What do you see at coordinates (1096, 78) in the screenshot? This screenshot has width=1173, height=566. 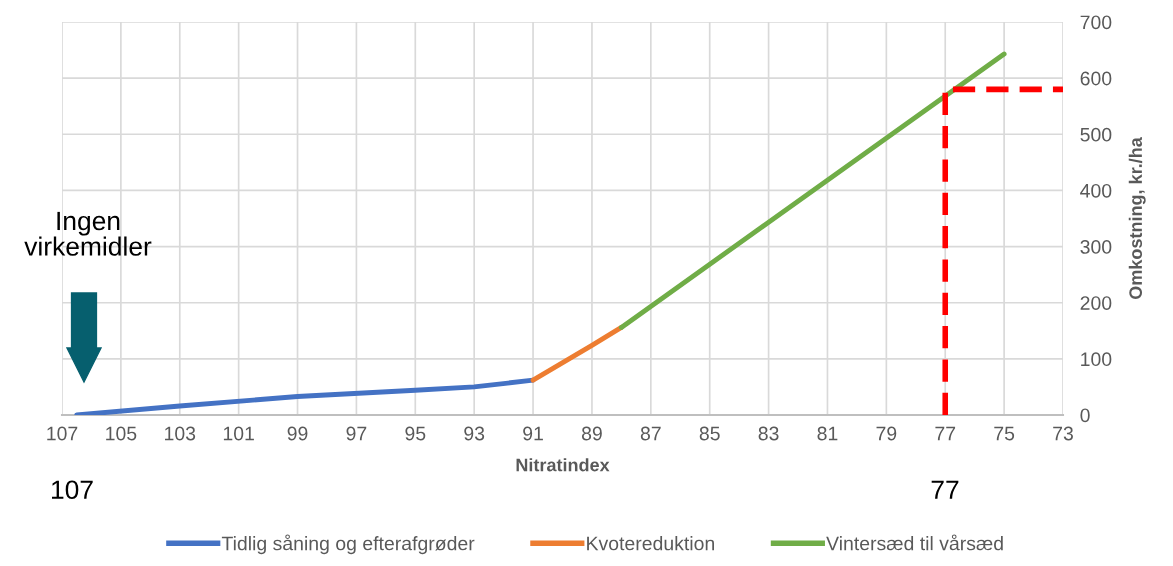 I see `y-tick-label: 600` at bounding box center [1096, 78].